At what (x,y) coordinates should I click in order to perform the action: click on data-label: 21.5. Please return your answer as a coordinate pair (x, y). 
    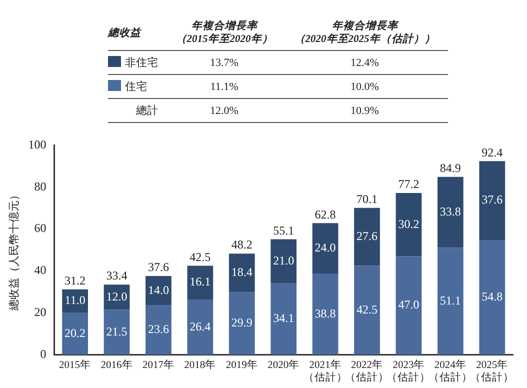
    Looking at the image, I should click on (117, 331).